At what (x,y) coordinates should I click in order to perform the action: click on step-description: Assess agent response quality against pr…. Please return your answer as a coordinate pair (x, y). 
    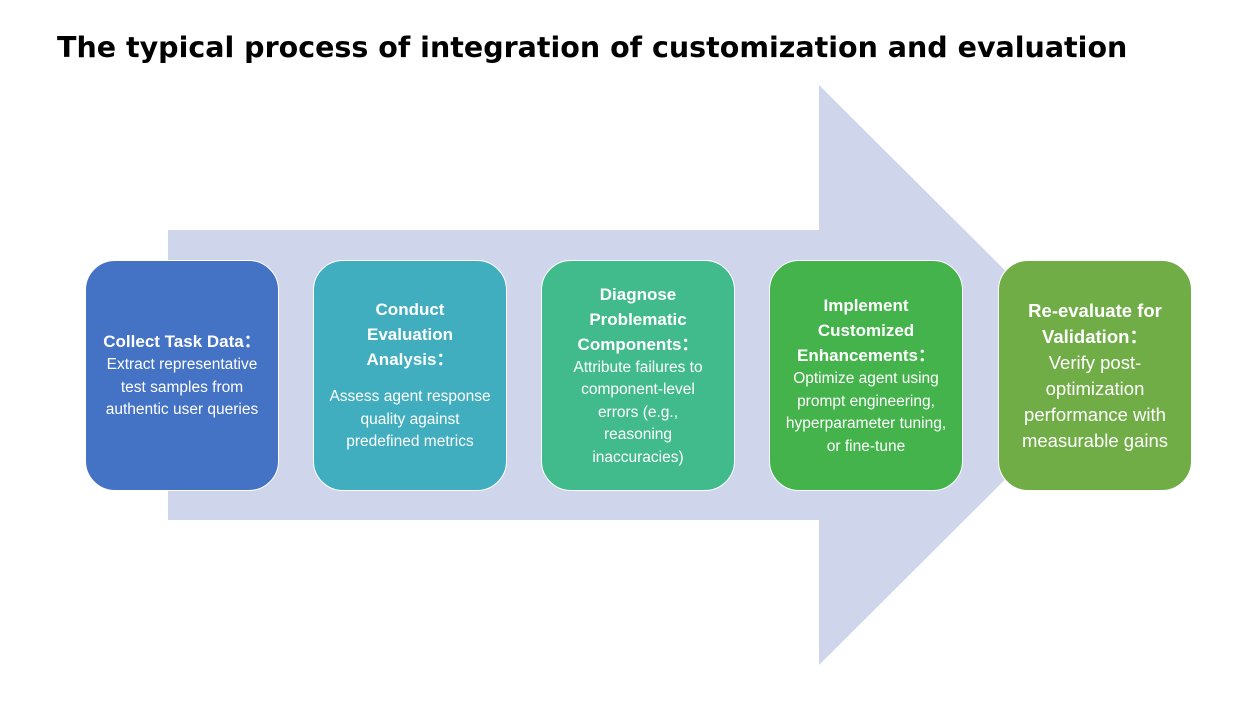
    Looking at the image, I should click on (410, 419).